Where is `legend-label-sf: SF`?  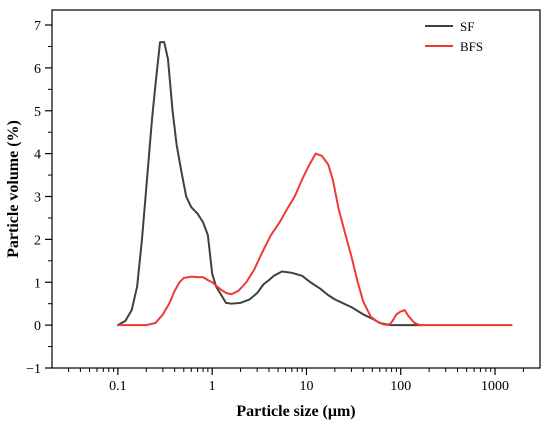 legend-label-sf: SF is located at coordinates (467, 26).